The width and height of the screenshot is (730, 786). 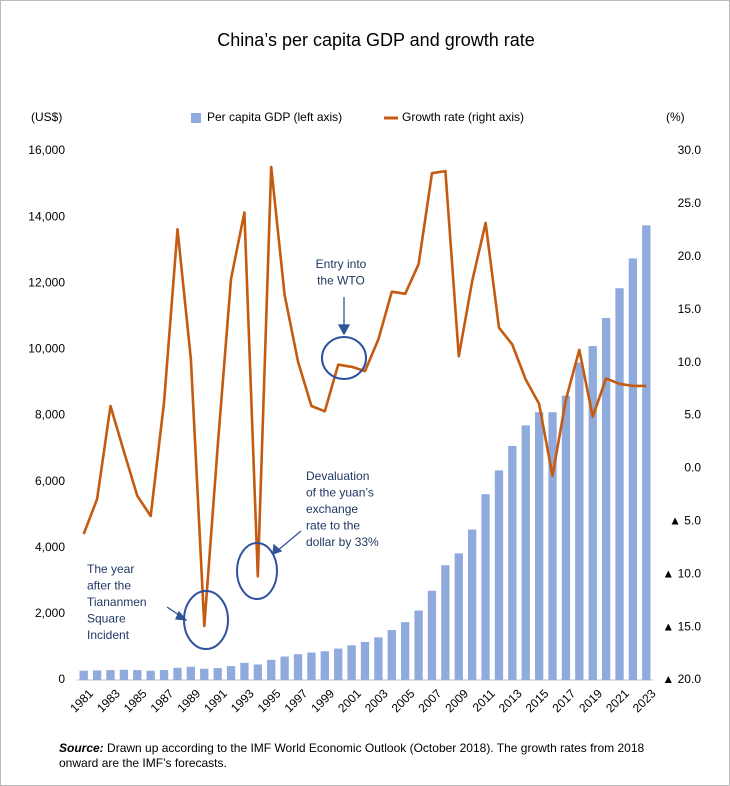 What do you see at coordinates (106, 619) in the screenshot?
I see `annotation: Square` at bounding box center [106, 619].